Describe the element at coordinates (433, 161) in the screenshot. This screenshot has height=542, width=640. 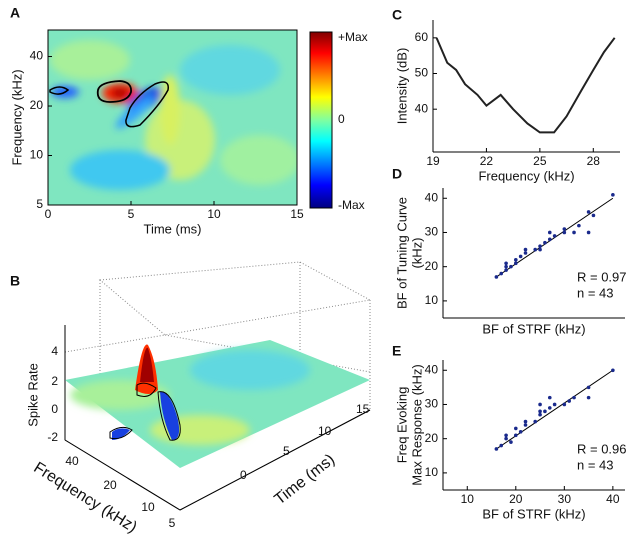
I see `x-tick-label: 19` at that location.